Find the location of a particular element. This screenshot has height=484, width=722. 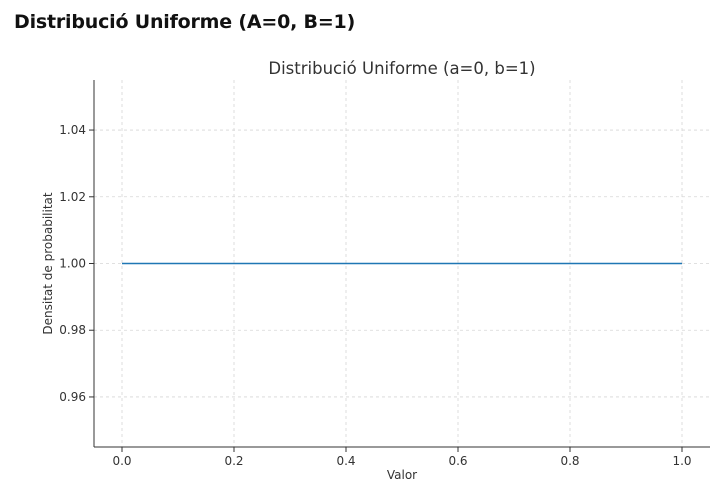

x-axis-label: Valor is located at coordinates (402, 475).